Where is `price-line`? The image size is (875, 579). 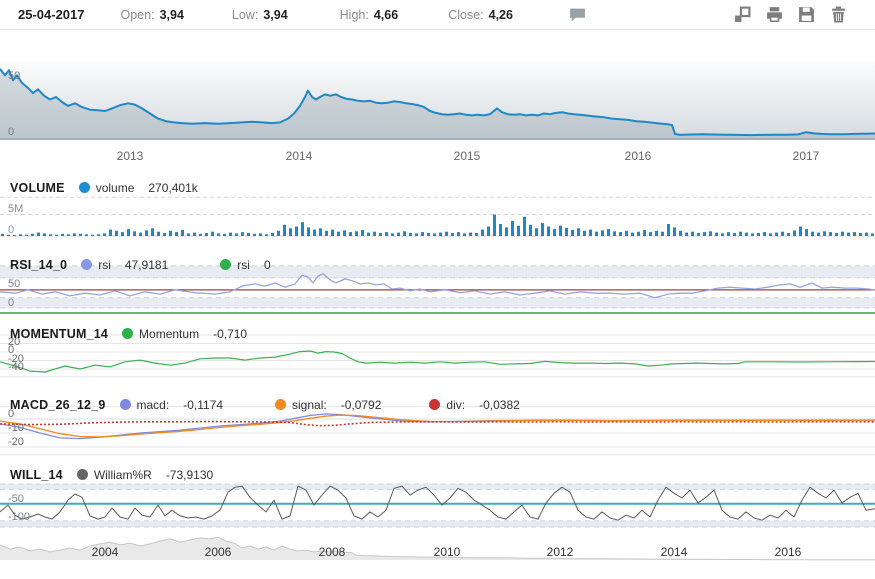
price-line is located at coordinates (437, 102).